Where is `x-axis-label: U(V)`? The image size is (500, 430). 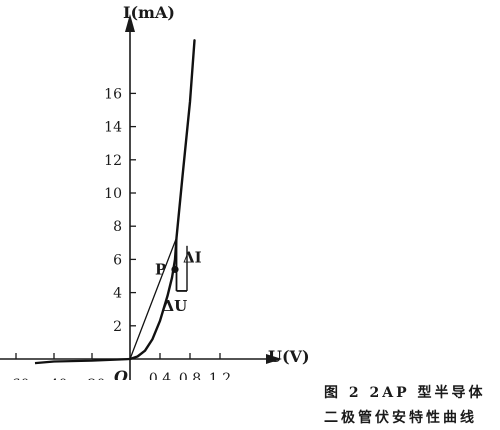
x-axis-label: U(V) is located at coordinates (289, 356).